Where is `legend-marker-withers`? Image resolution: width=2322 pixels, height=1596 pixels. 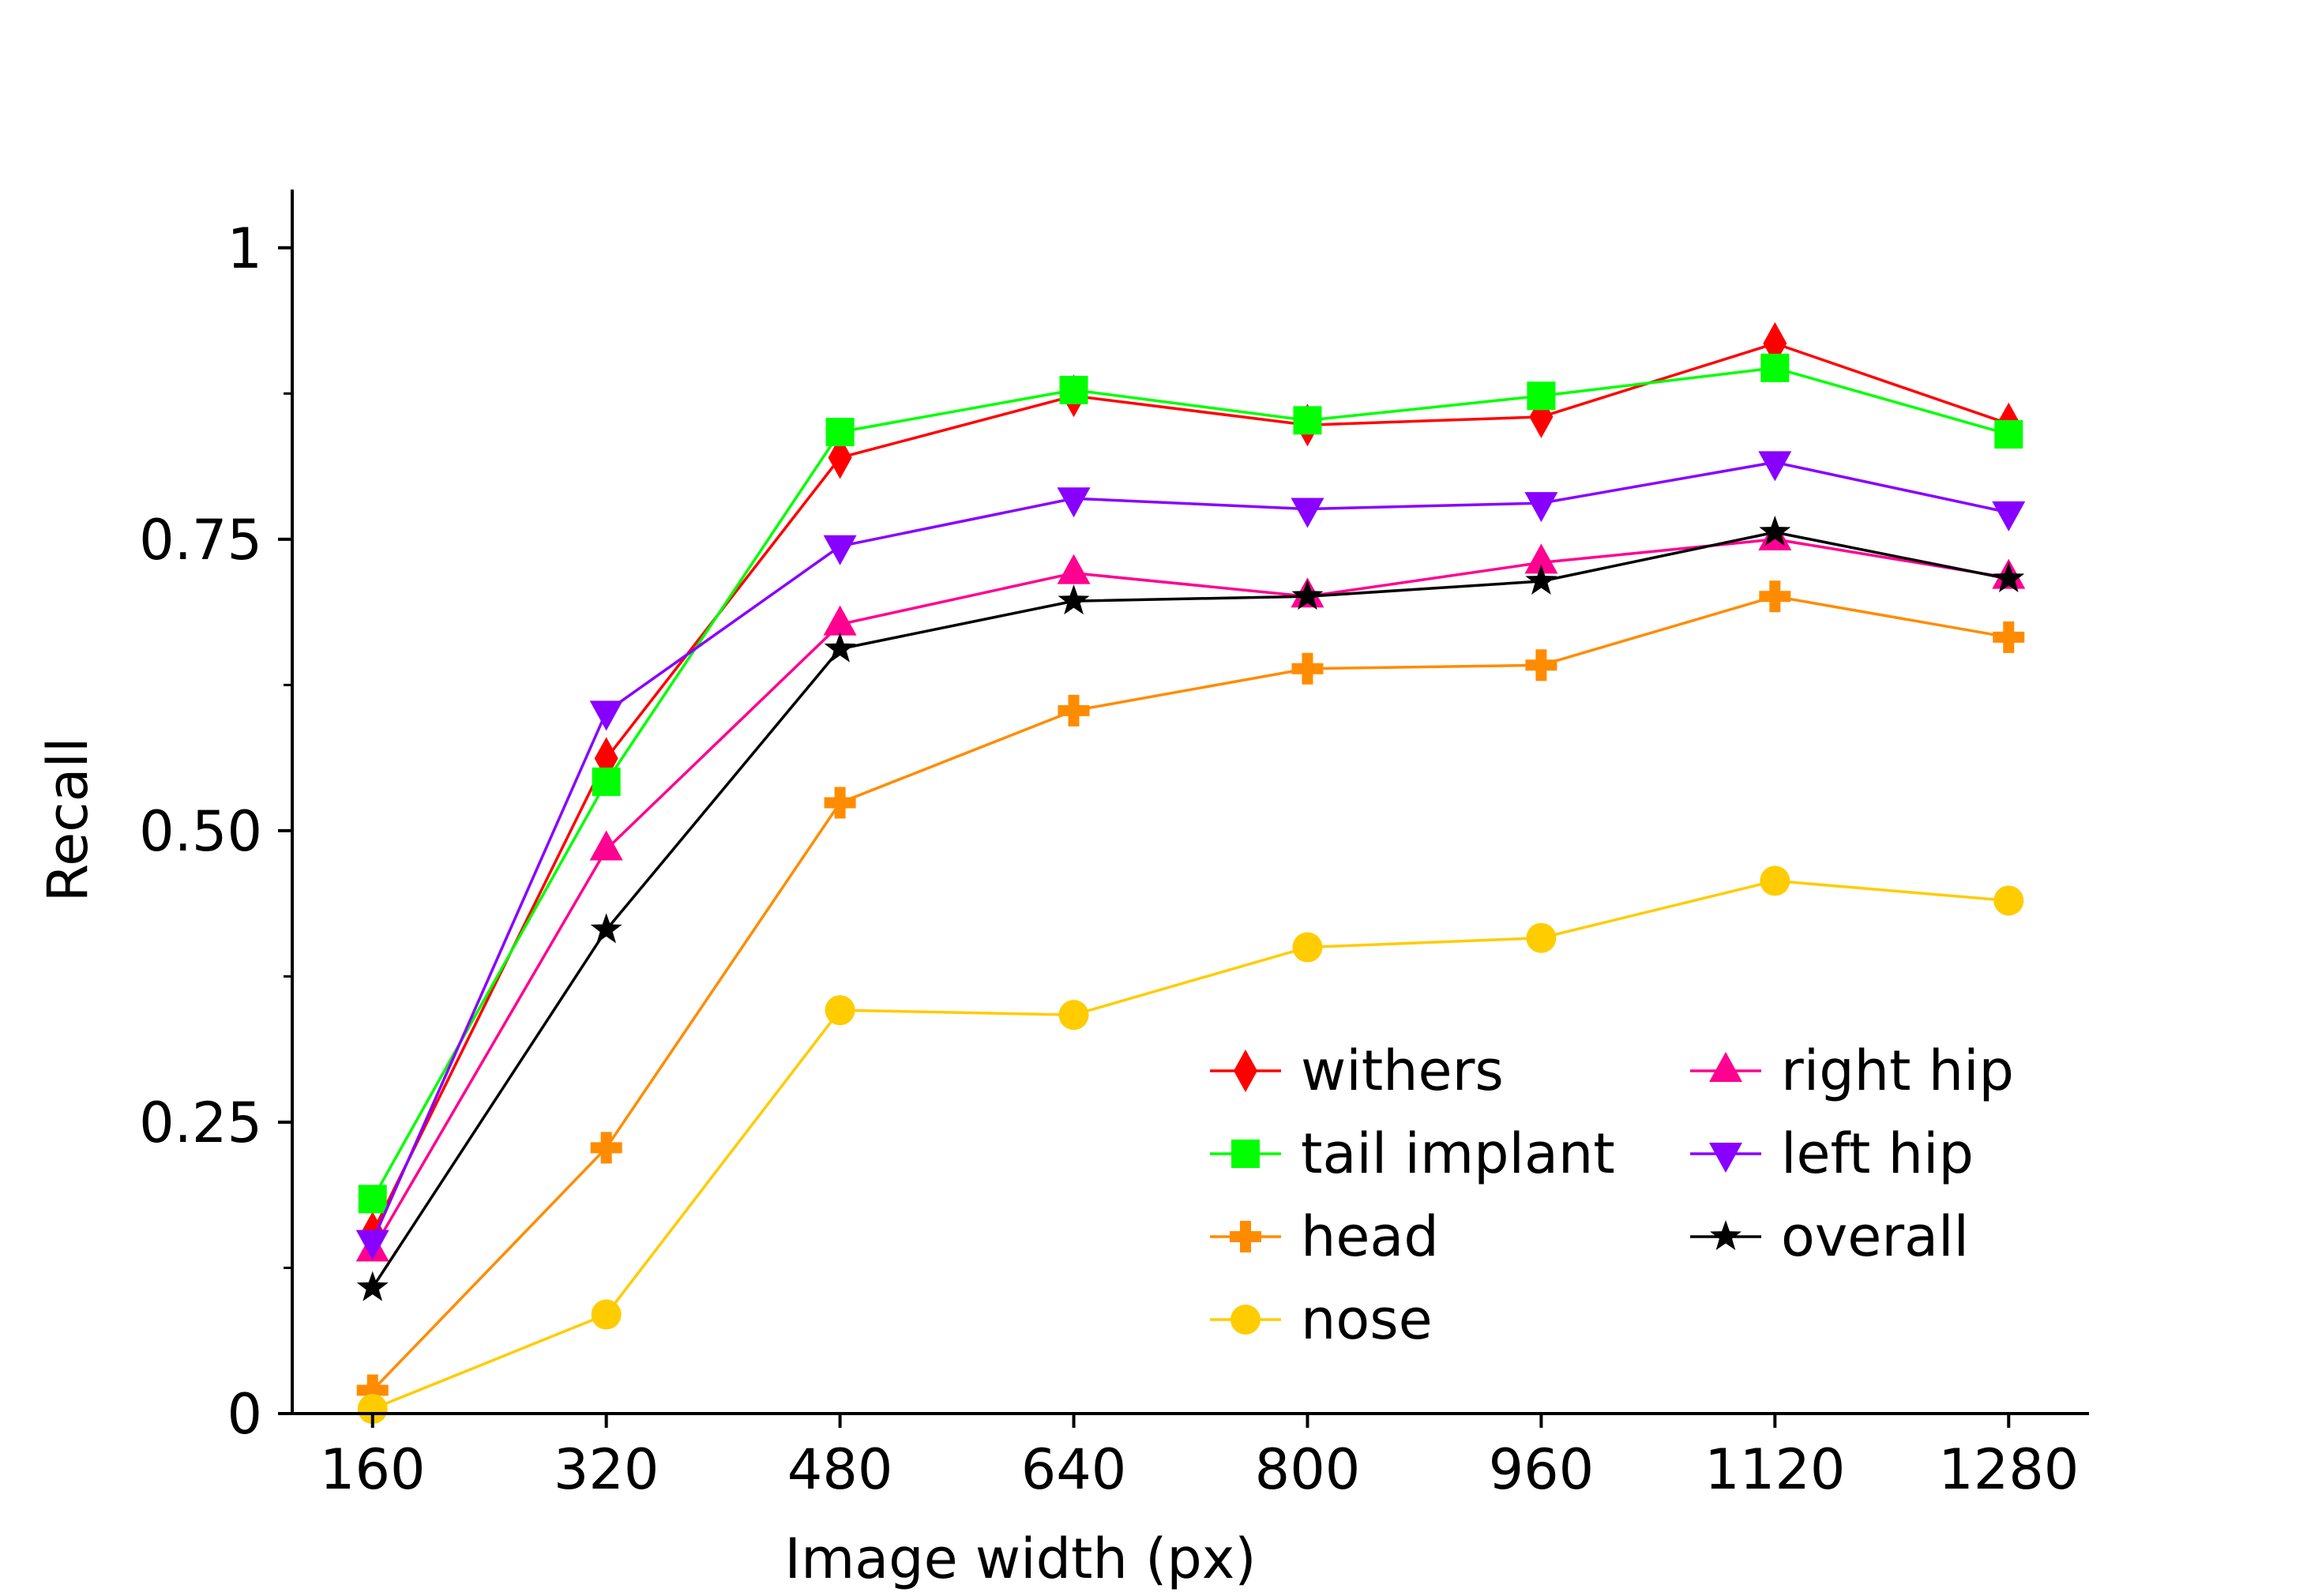 legend-marker-withers is located at coordinates (1246, 1071).